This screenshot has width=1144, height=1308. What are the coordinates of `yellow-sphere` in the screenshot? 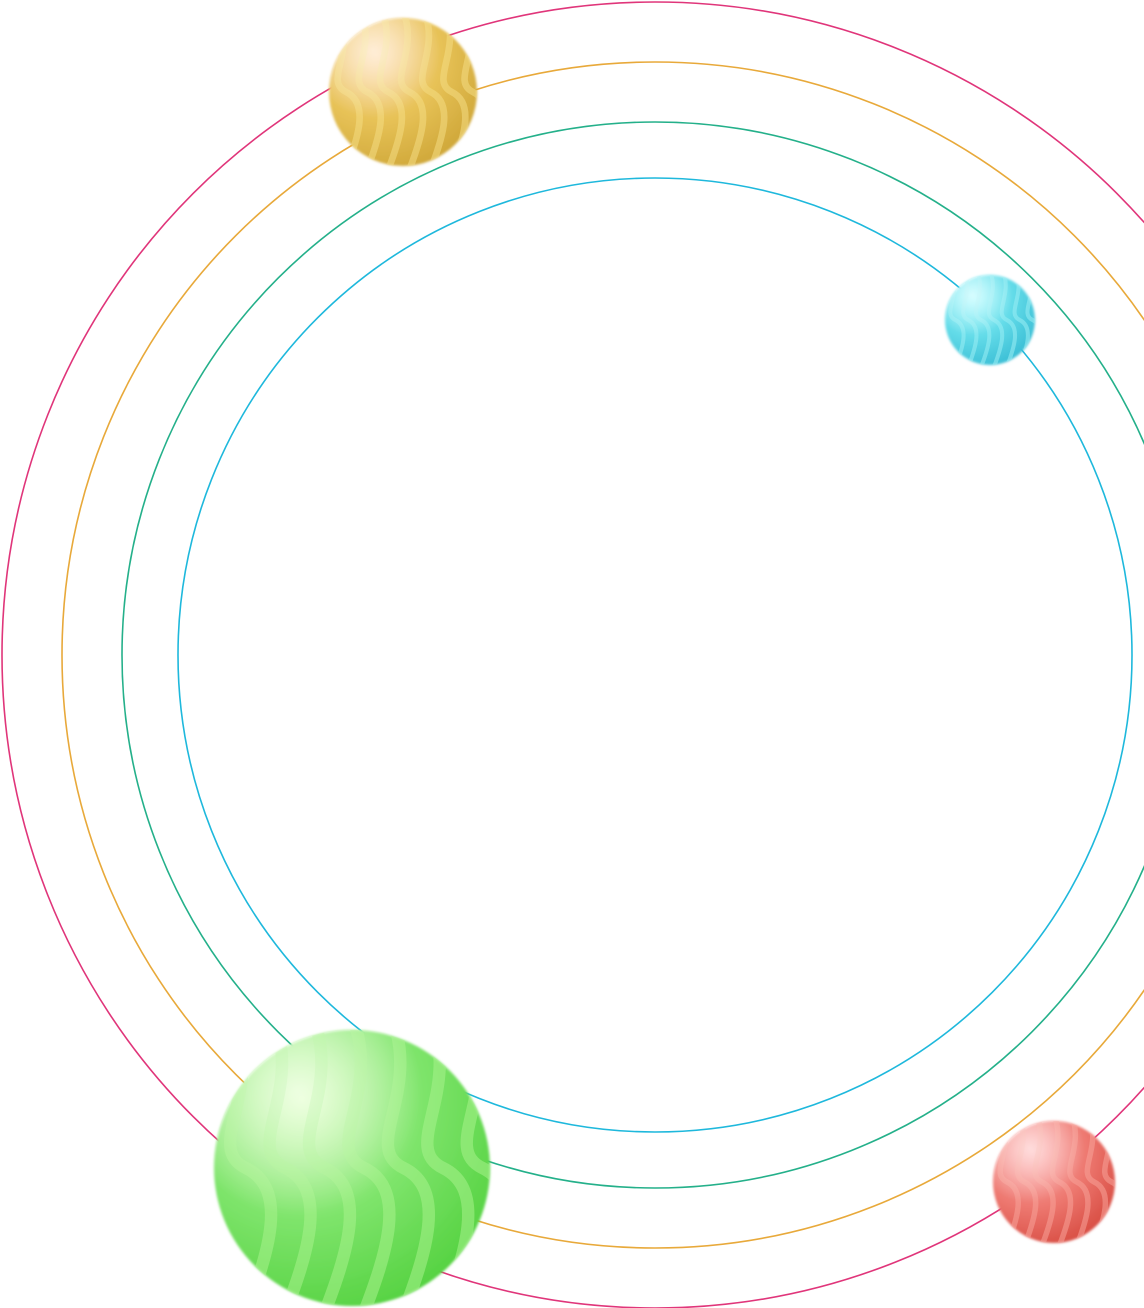 It's located at (403, 92).